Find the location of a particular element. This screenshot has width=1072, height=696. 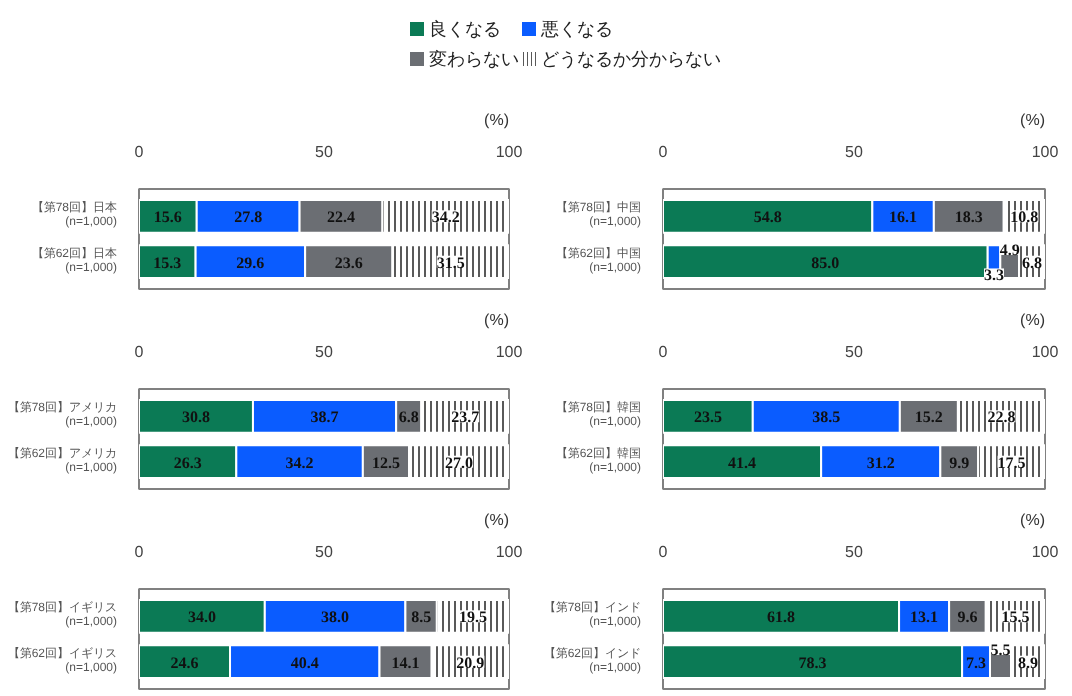

data-label: 9.6 is located at coordinates (967, 617).